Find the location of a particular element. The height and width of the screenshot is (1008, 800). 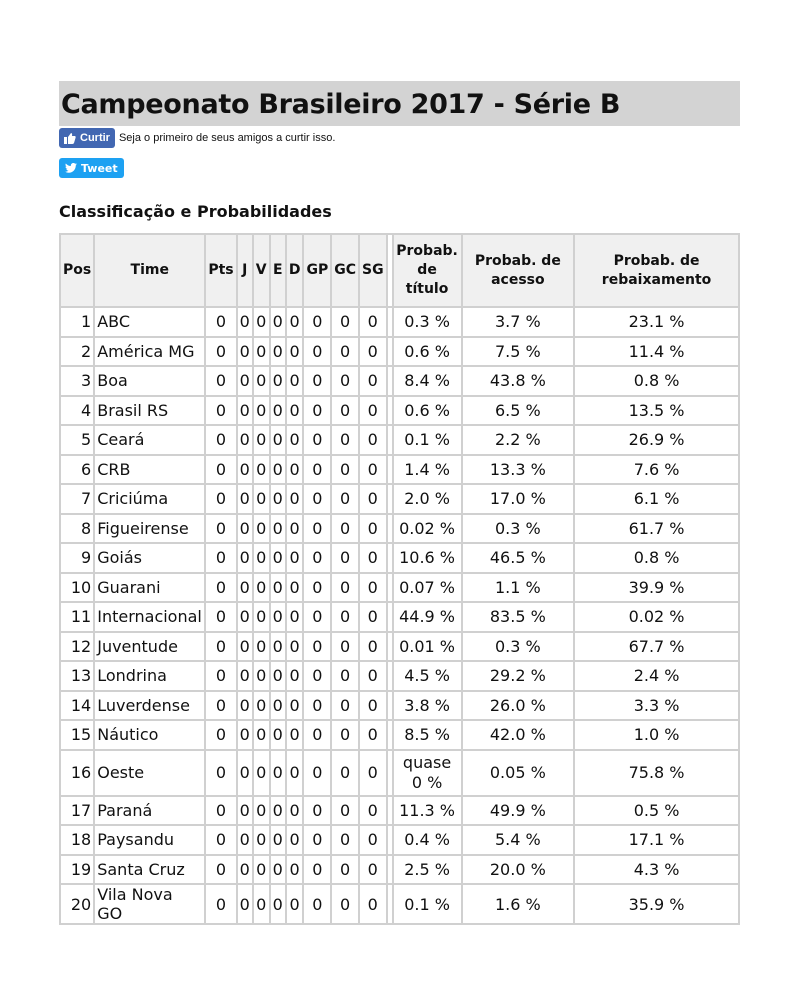

table-row: 15 Náutico 0 0 0 0 0 0 0 0 8.5 % 42.0 % 1.0 % is located at coordinates (399, 735).